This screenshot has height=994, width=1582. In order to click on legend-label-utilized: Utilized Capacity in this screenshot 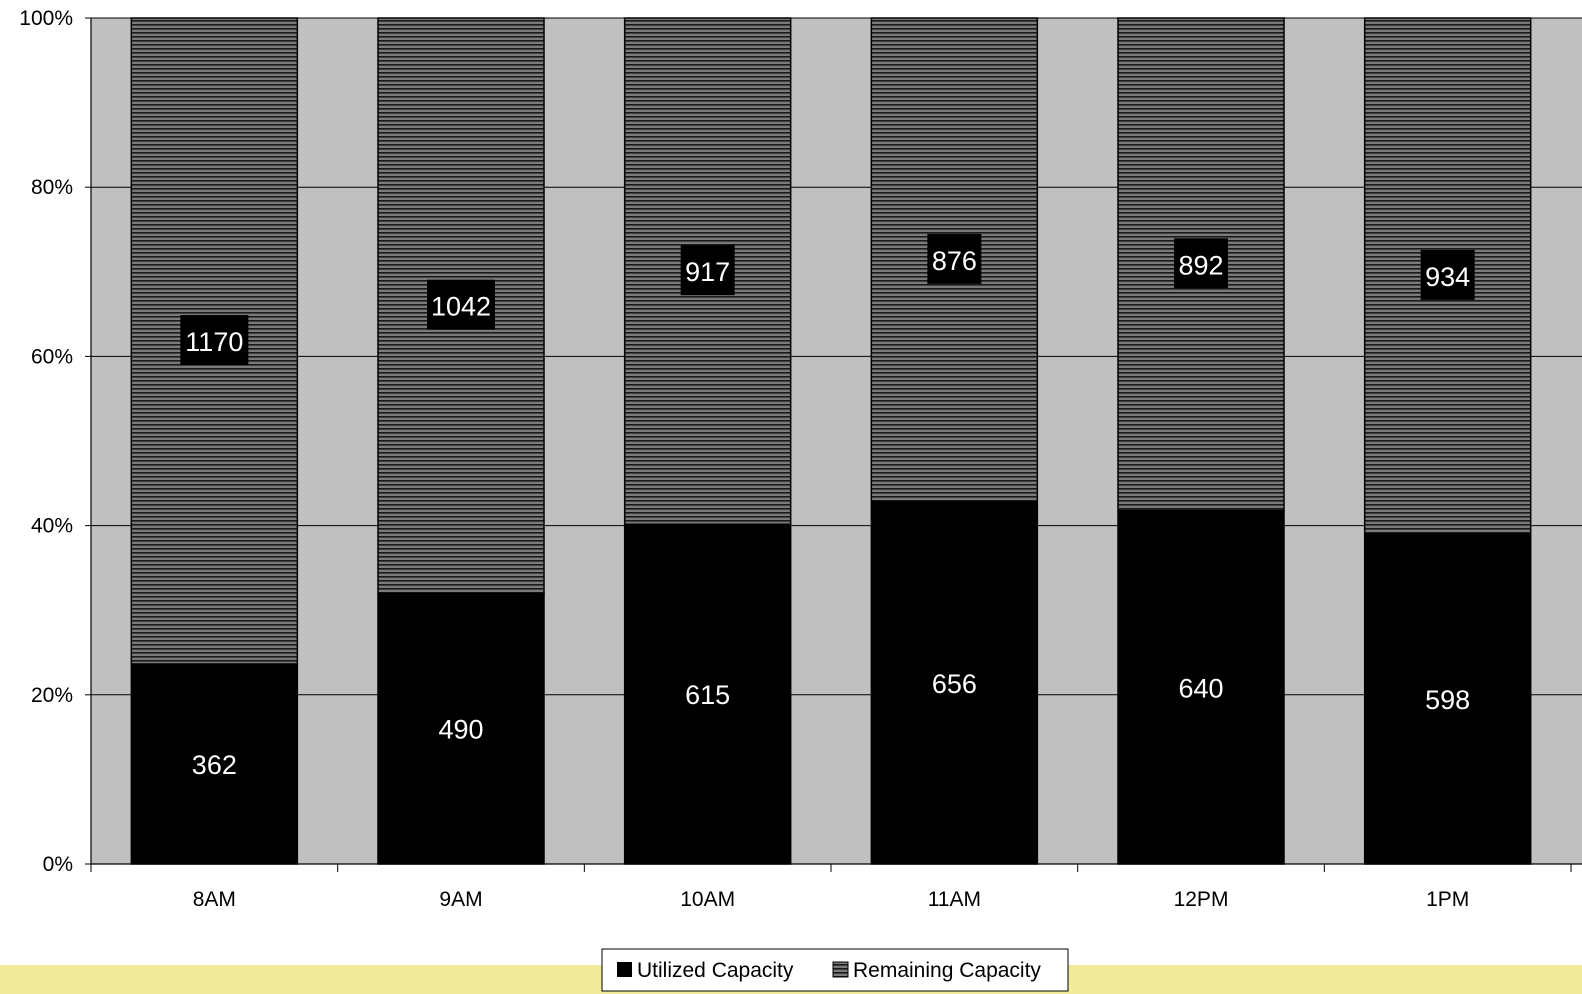, I will do `click(715, 970)`.